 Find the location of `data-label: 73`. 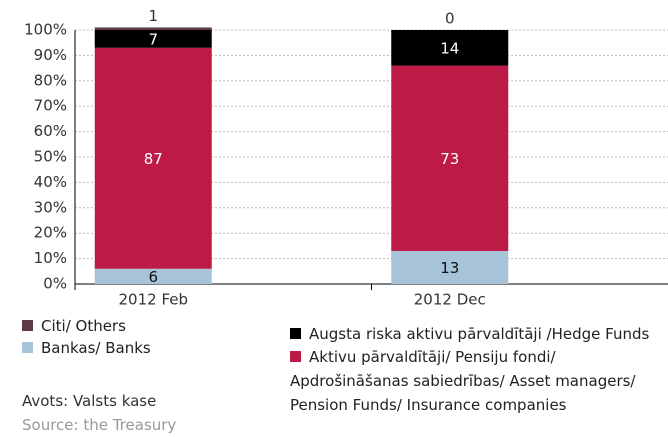

data-label: 73 is located at coordinates (449, 159).